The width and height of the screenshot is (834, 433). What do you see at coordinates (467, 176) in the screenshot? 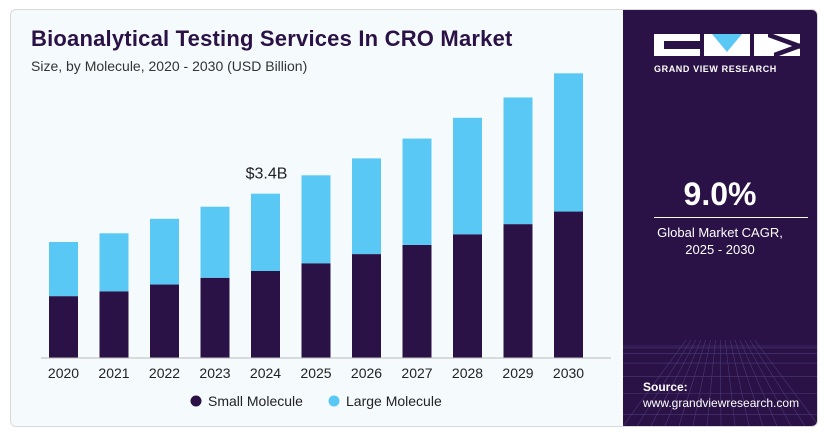
I see `bar-large-2028` at bounding box center [467, 176].